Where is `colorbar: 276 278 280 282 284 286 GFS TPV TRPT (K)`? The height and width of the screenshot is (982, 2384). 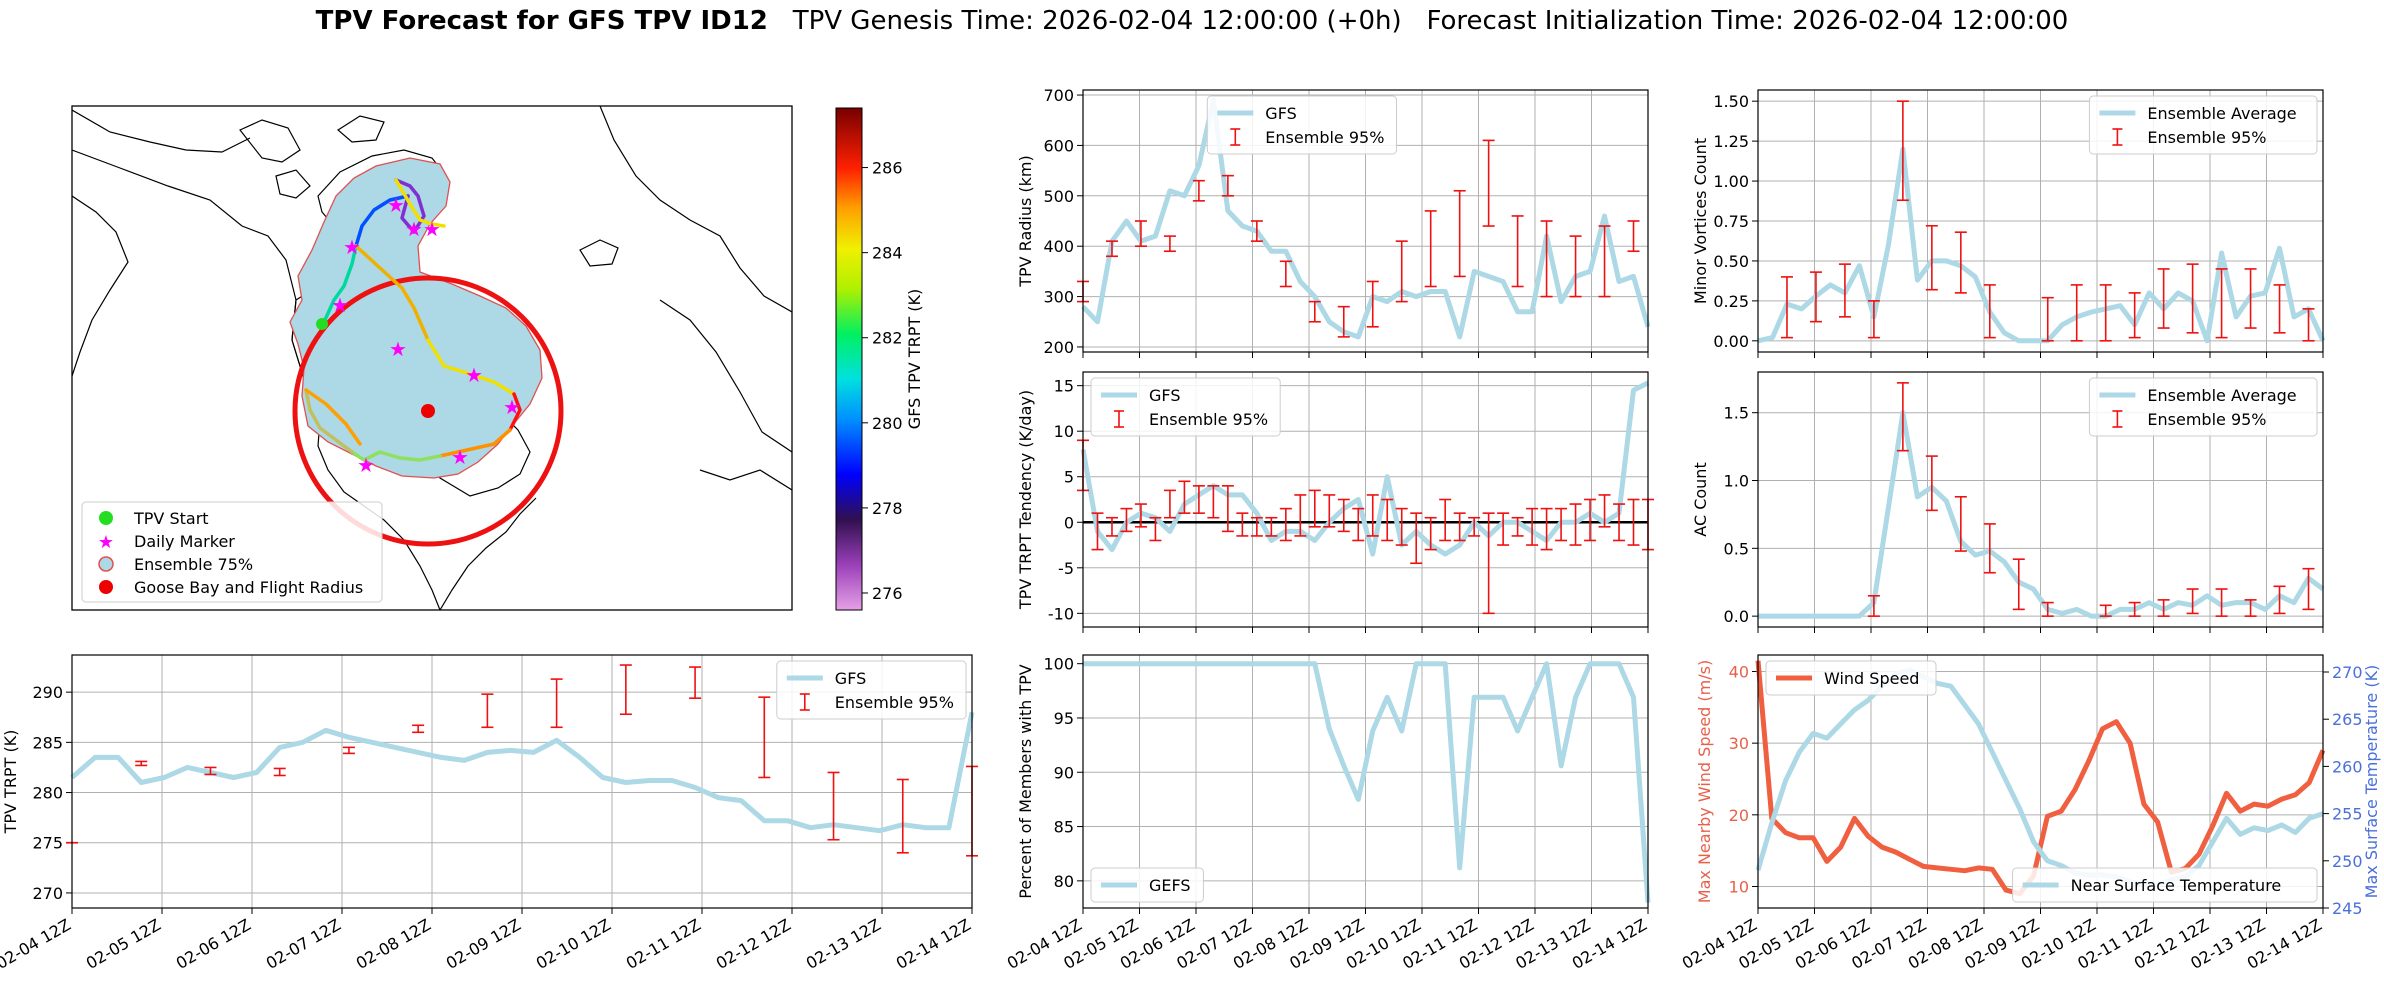
colorbar: 276 278 280 282 284 286 GFS TPV TRPT (K) is located at coordinates (879, 359).